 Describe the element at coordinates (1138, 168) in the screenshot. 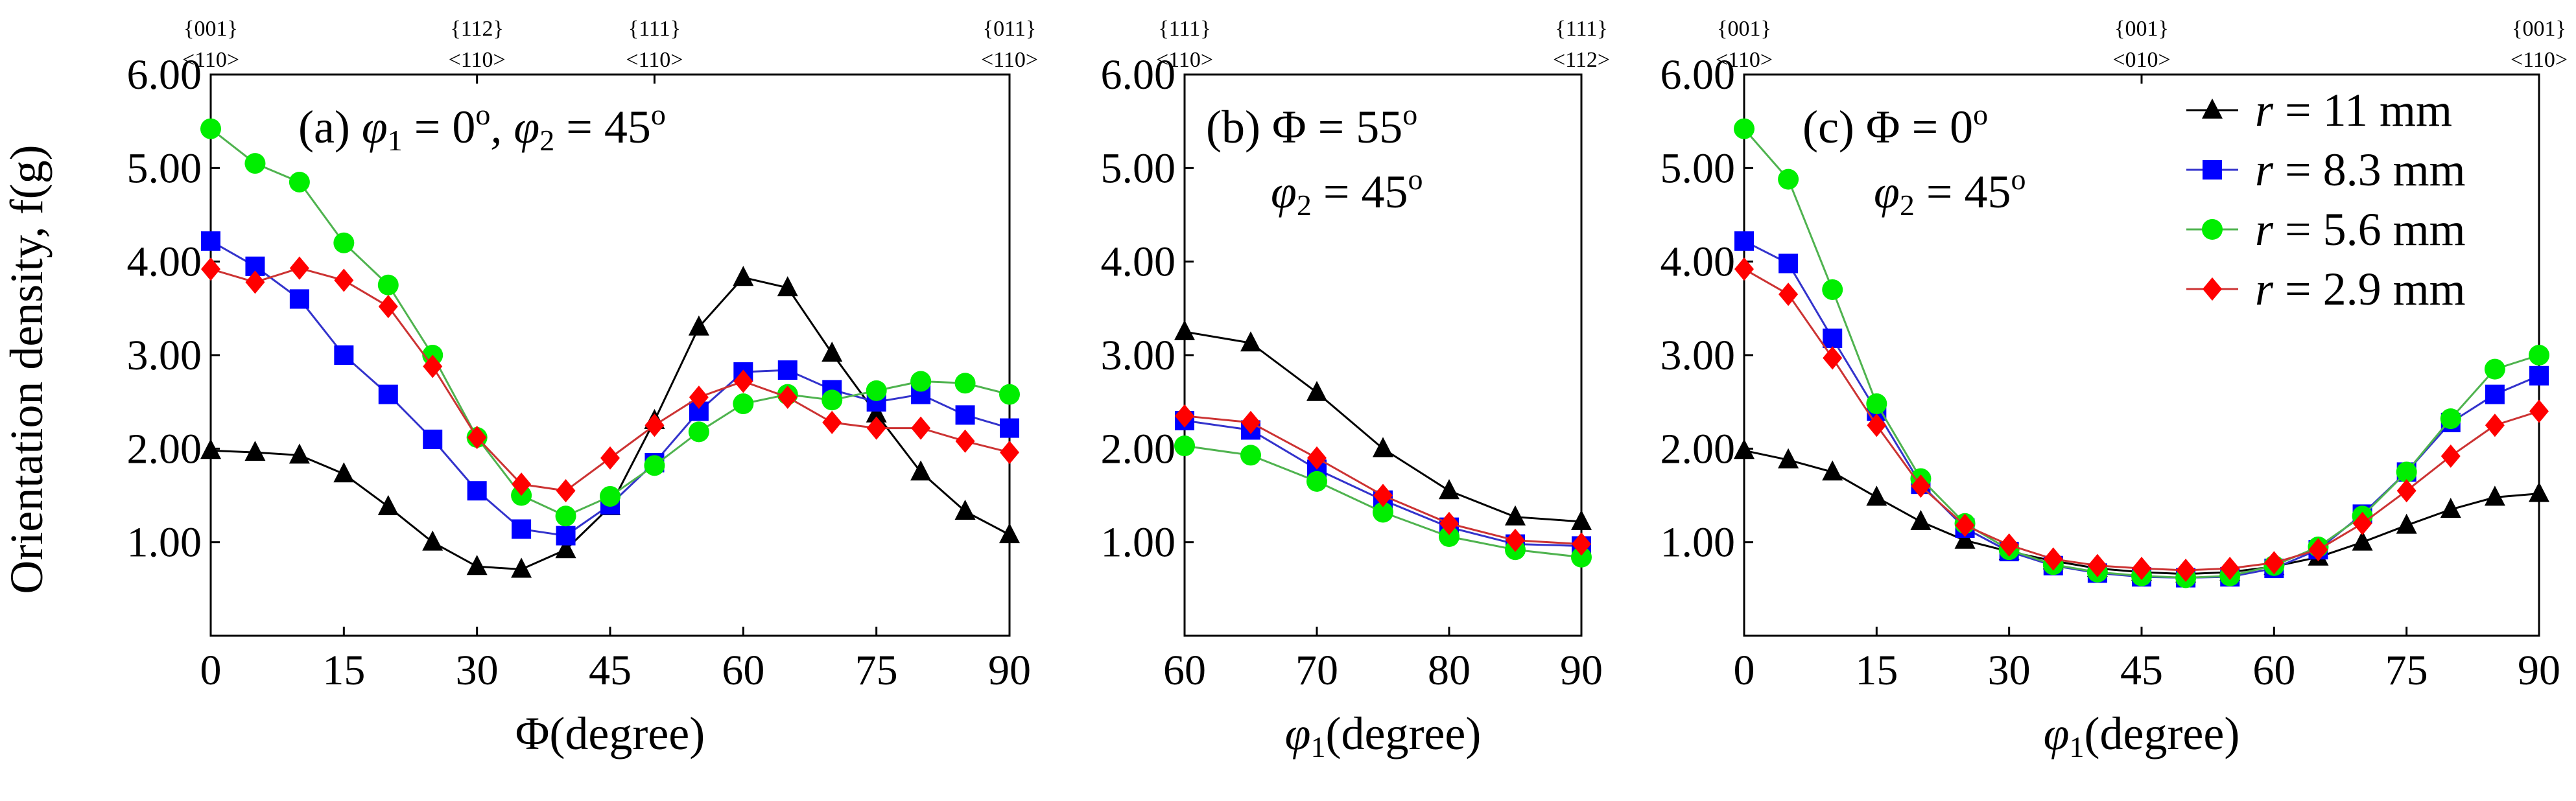

I see `y-tick-label: 5.00` at that location.